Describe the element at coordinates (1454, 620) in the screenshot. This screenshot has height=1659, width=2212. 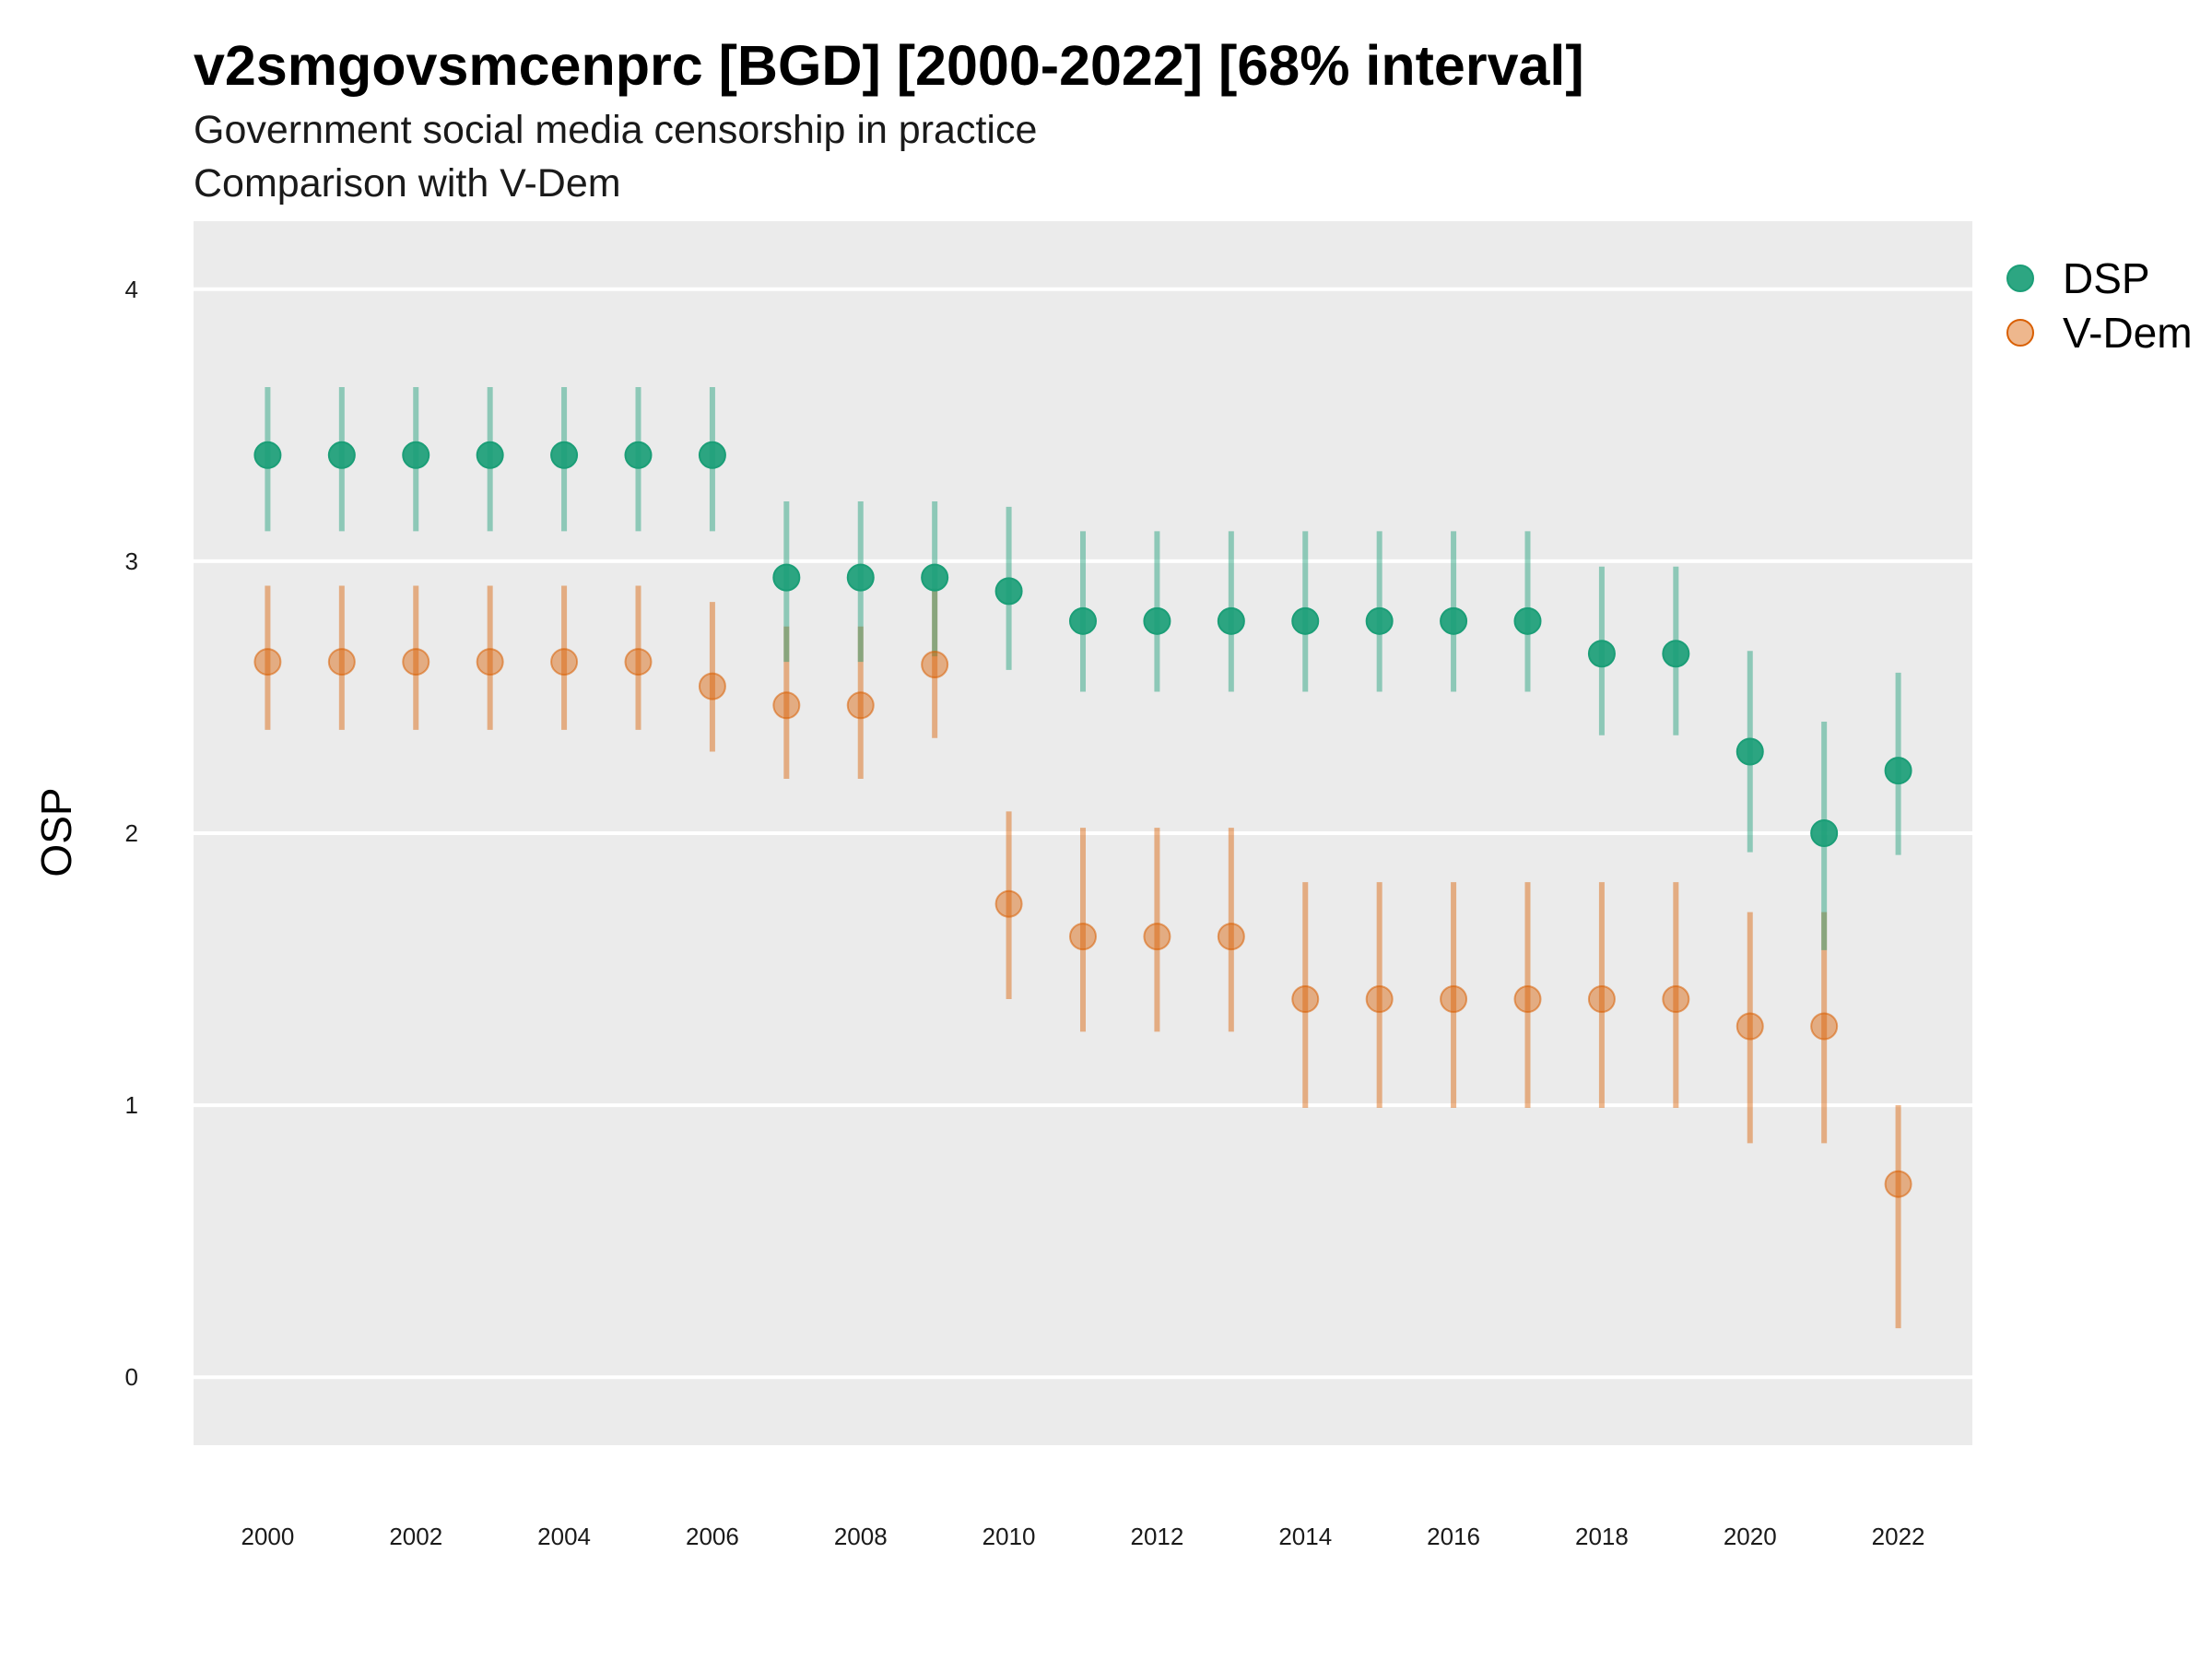
I see `point-dsp-2016` at that location.